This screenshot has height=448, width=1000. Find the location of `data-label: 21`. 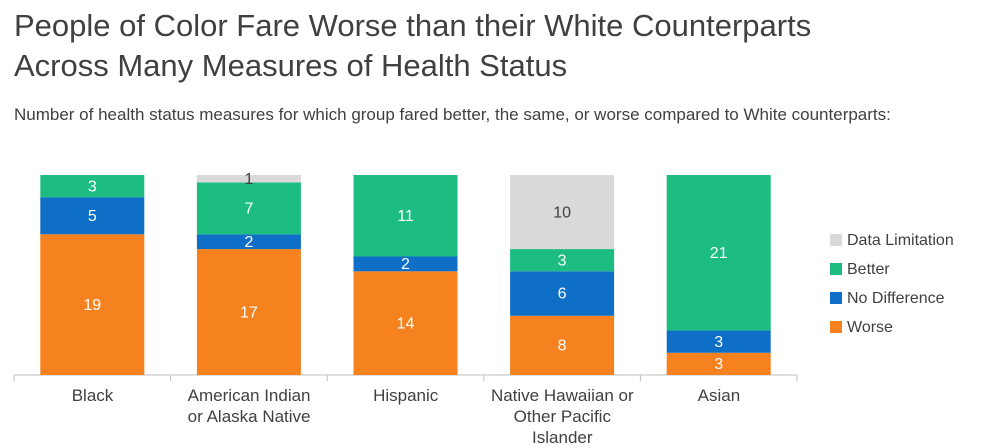

data-label: 21 is located at coordinates (719, 253).